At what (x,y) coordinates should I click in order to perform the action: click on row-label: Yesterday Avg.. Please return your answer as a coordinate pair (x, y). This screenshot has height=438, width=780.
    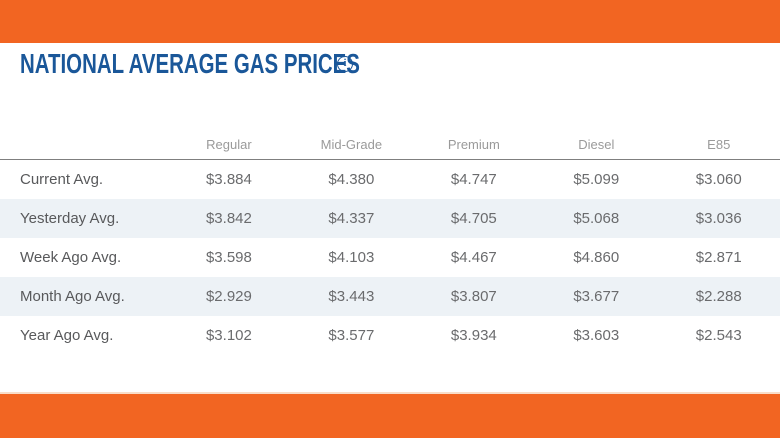
    Looking at the image, I should click on (70, 218).